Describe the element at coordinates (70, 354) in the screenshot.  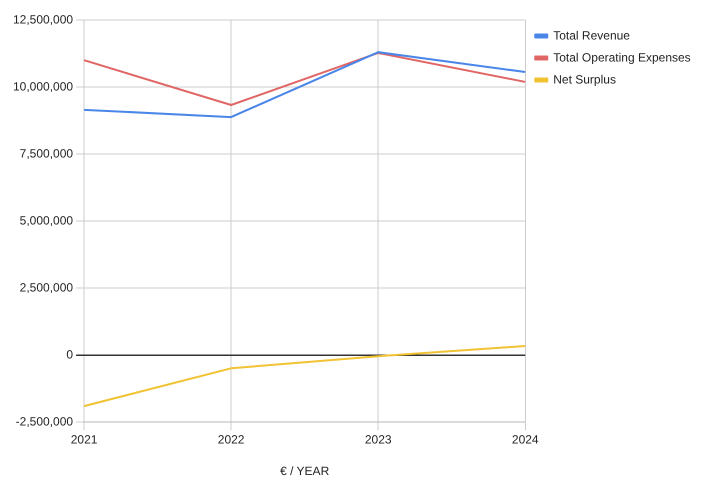
I see `y-tick-label: 0` at that location.